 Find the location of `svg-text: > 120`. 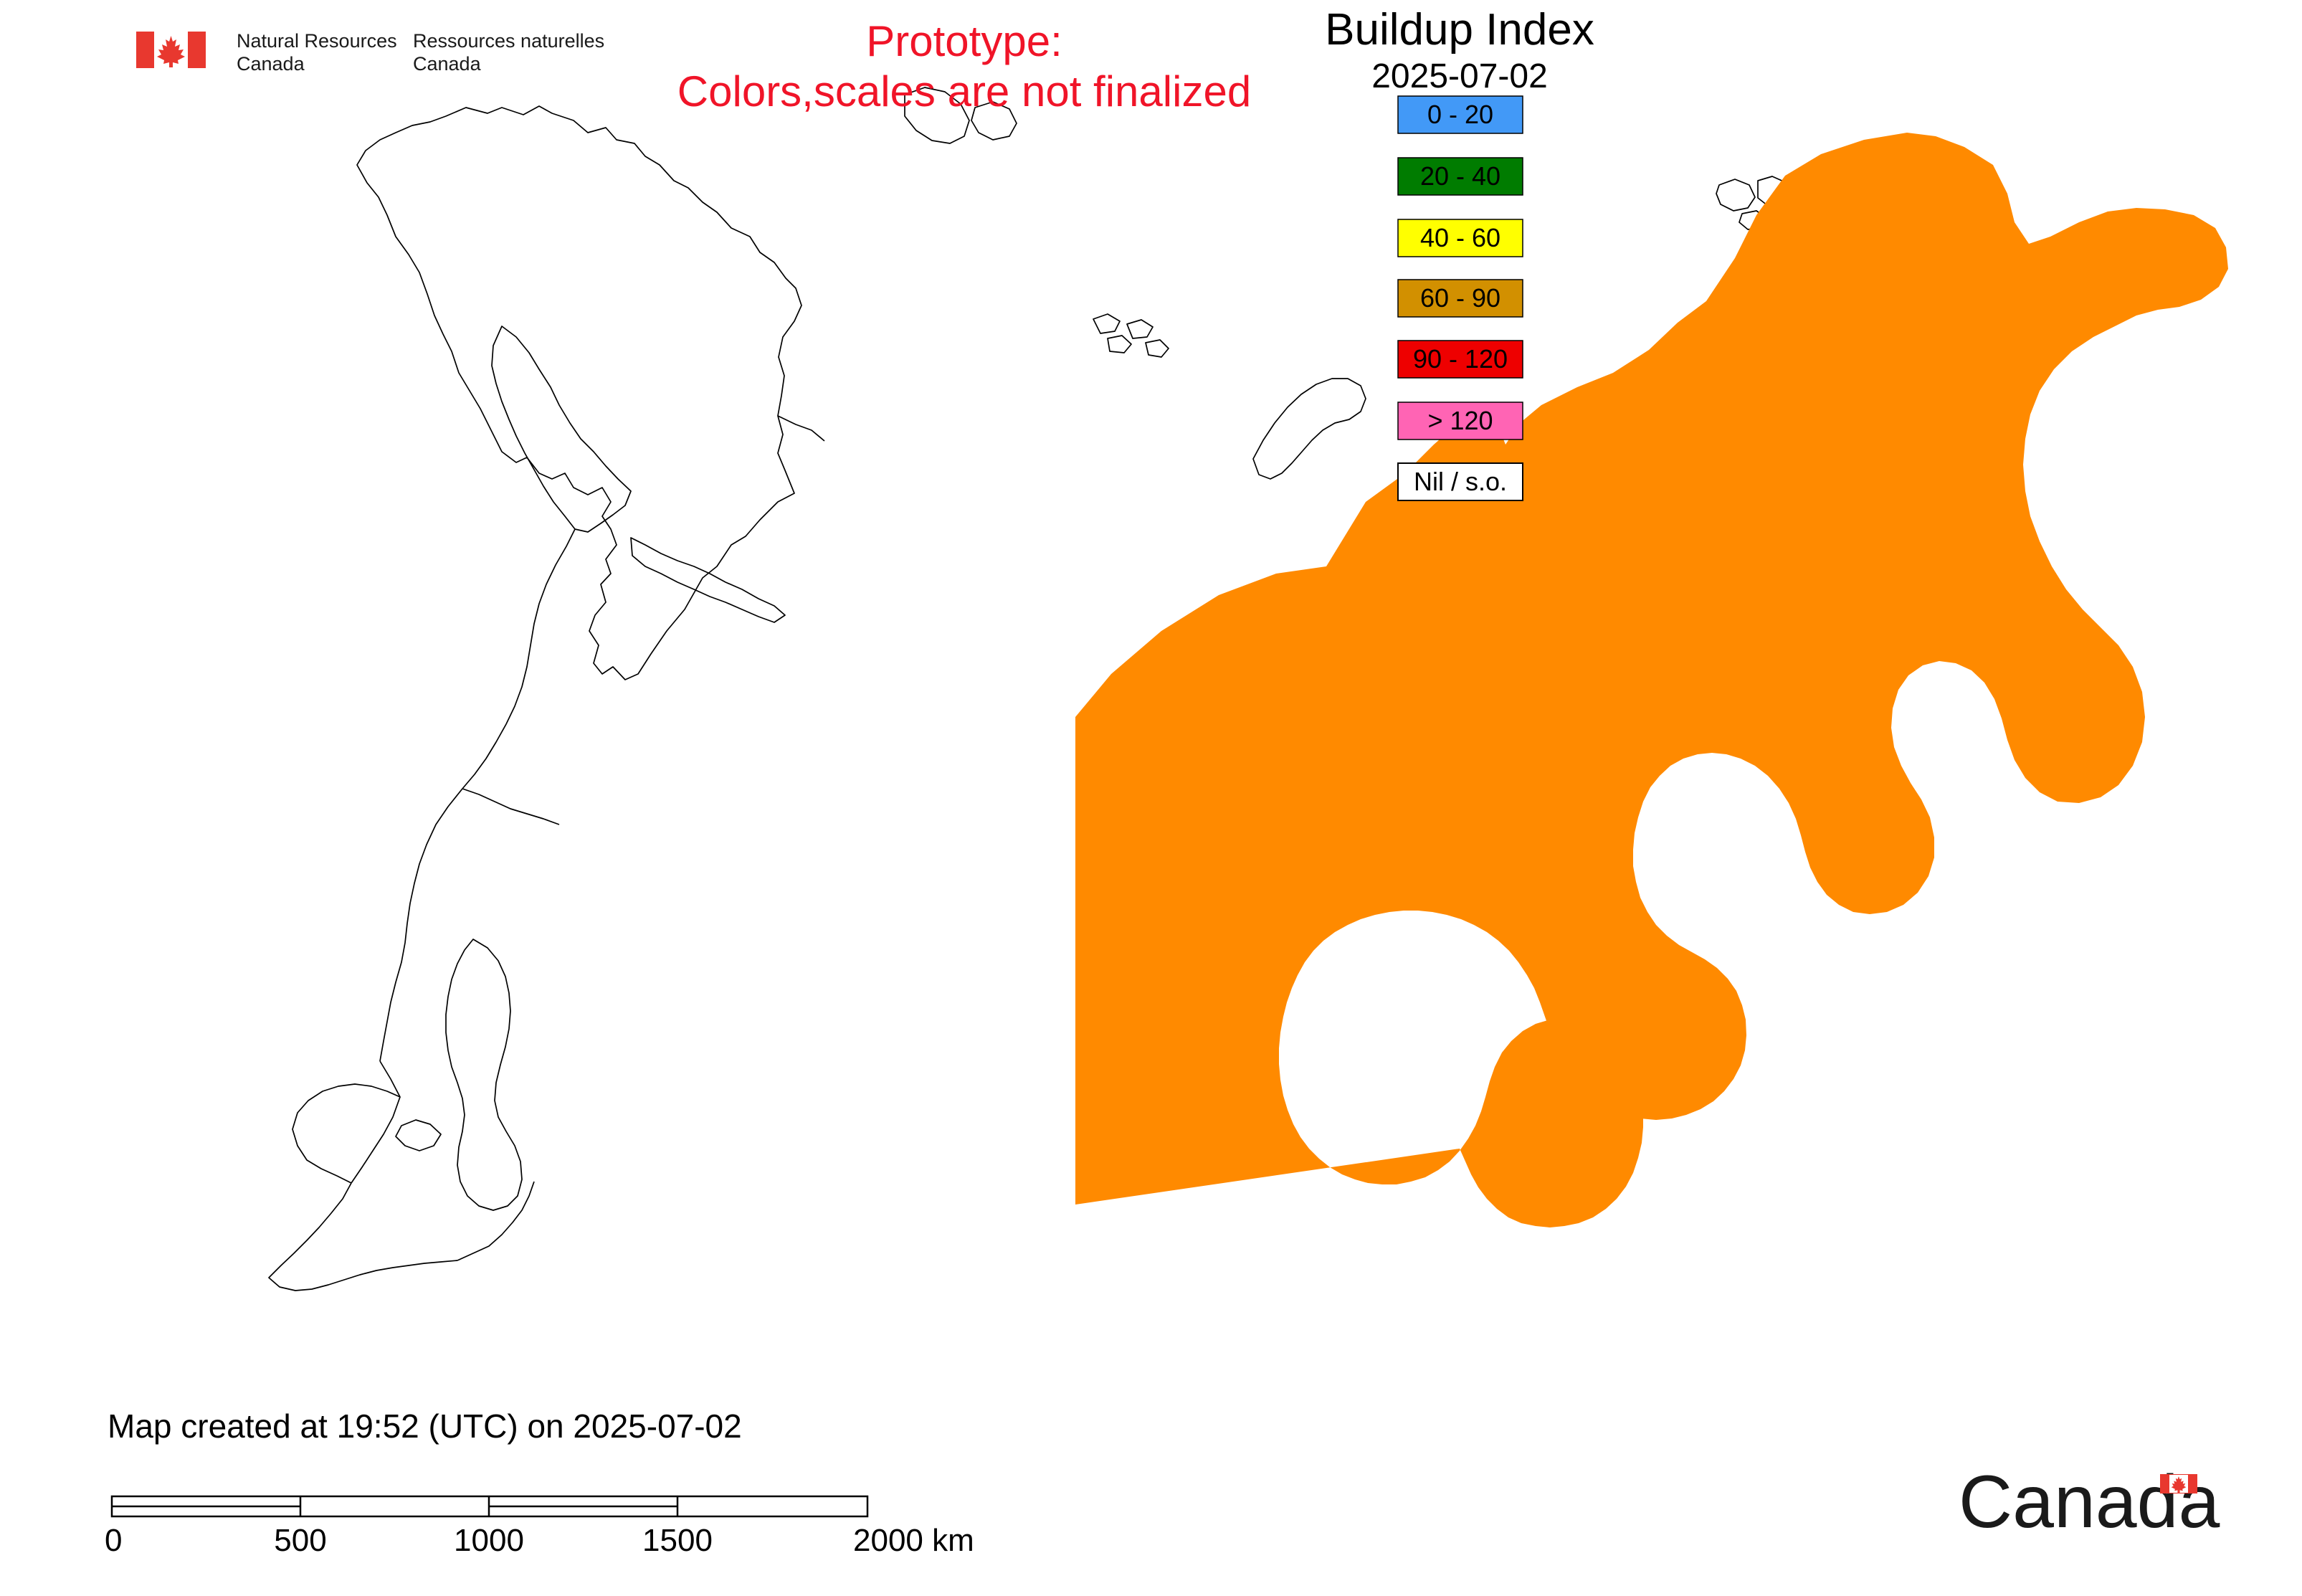

svg-text: > 120 is located at coordinates (1460, 420).